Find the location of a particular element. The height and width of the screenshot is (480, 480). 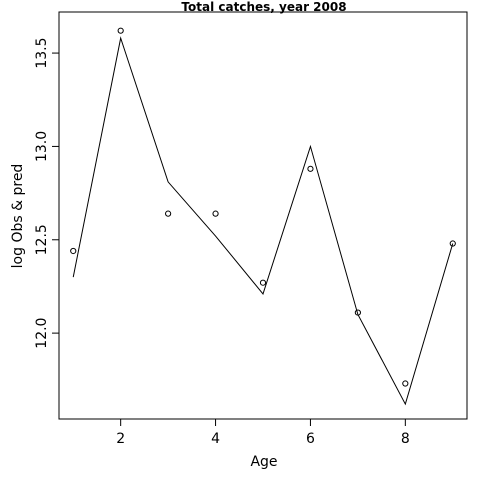

y-tick-label: 13.0 is located at coordinates (42, 146).